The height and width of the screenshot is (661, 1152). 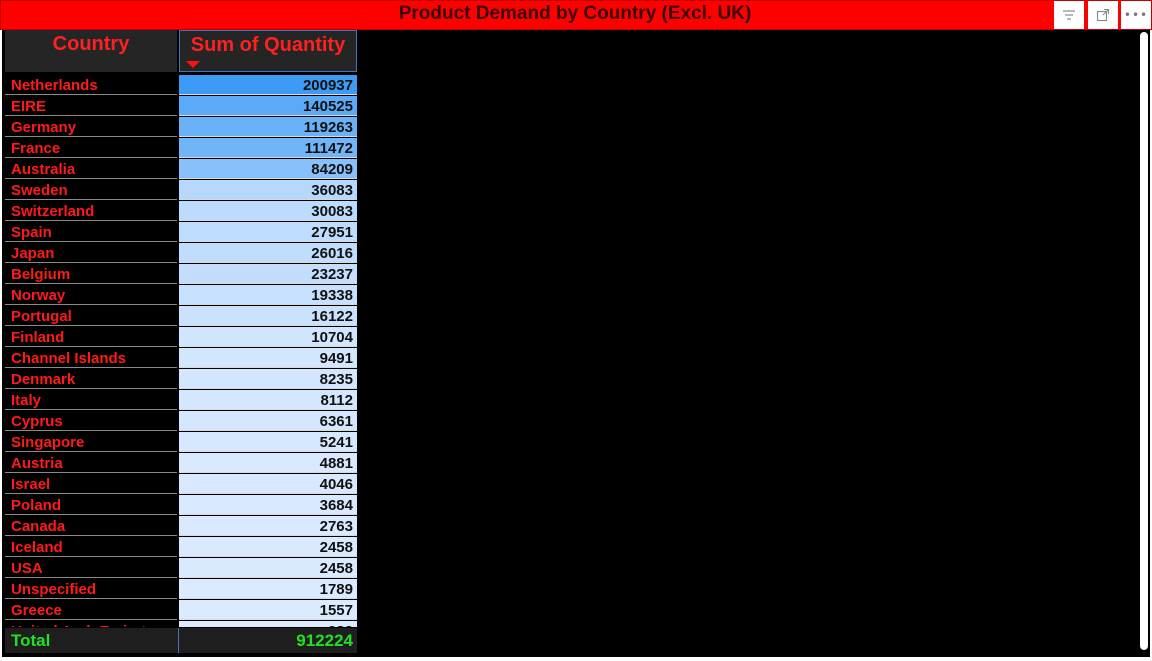 I want to click on total-divider, so click(x=178, y=640).